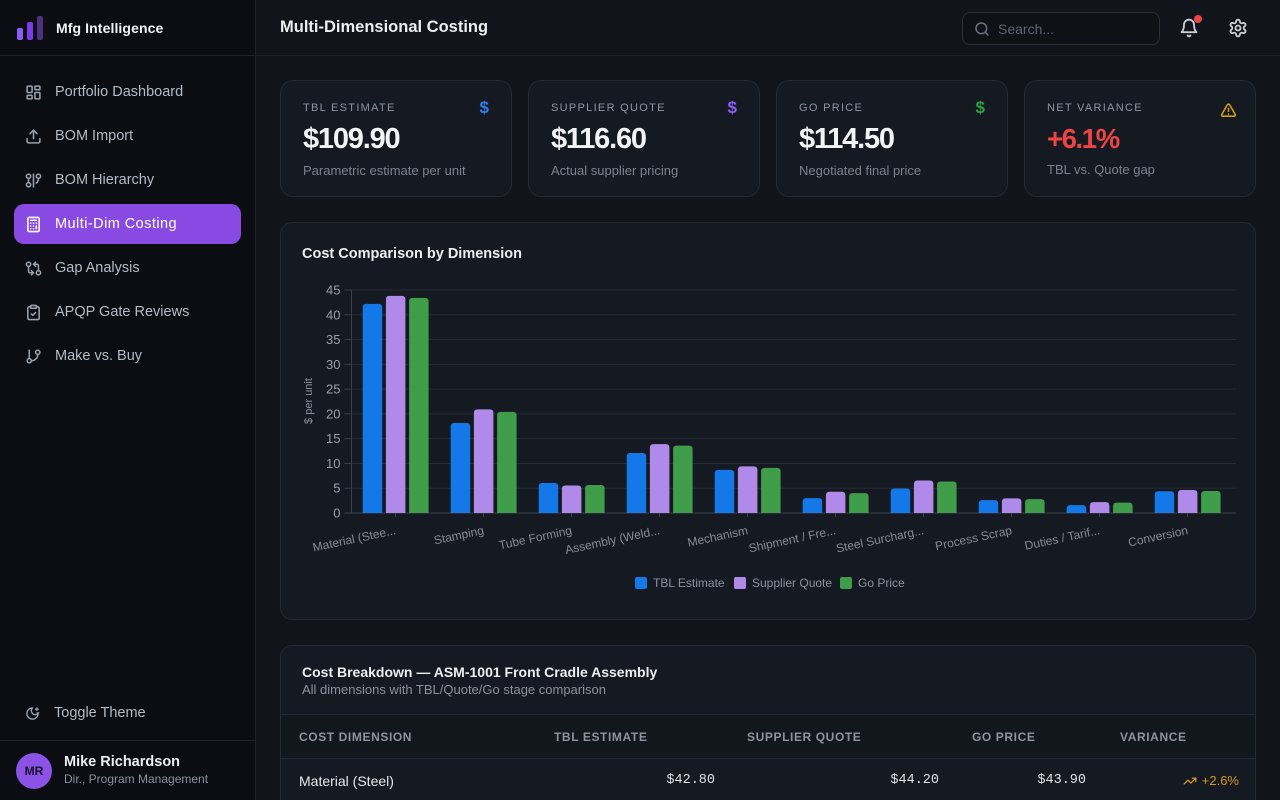 This screenshot has height=800, width=1280. I want to click on svg-text: 35, so click(333, 339).